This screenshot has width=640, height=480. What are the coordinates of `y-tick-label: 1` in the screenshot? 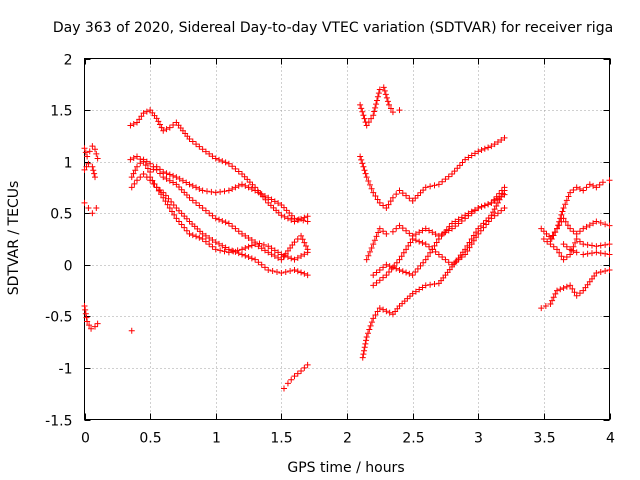 It's located at (68, 164).